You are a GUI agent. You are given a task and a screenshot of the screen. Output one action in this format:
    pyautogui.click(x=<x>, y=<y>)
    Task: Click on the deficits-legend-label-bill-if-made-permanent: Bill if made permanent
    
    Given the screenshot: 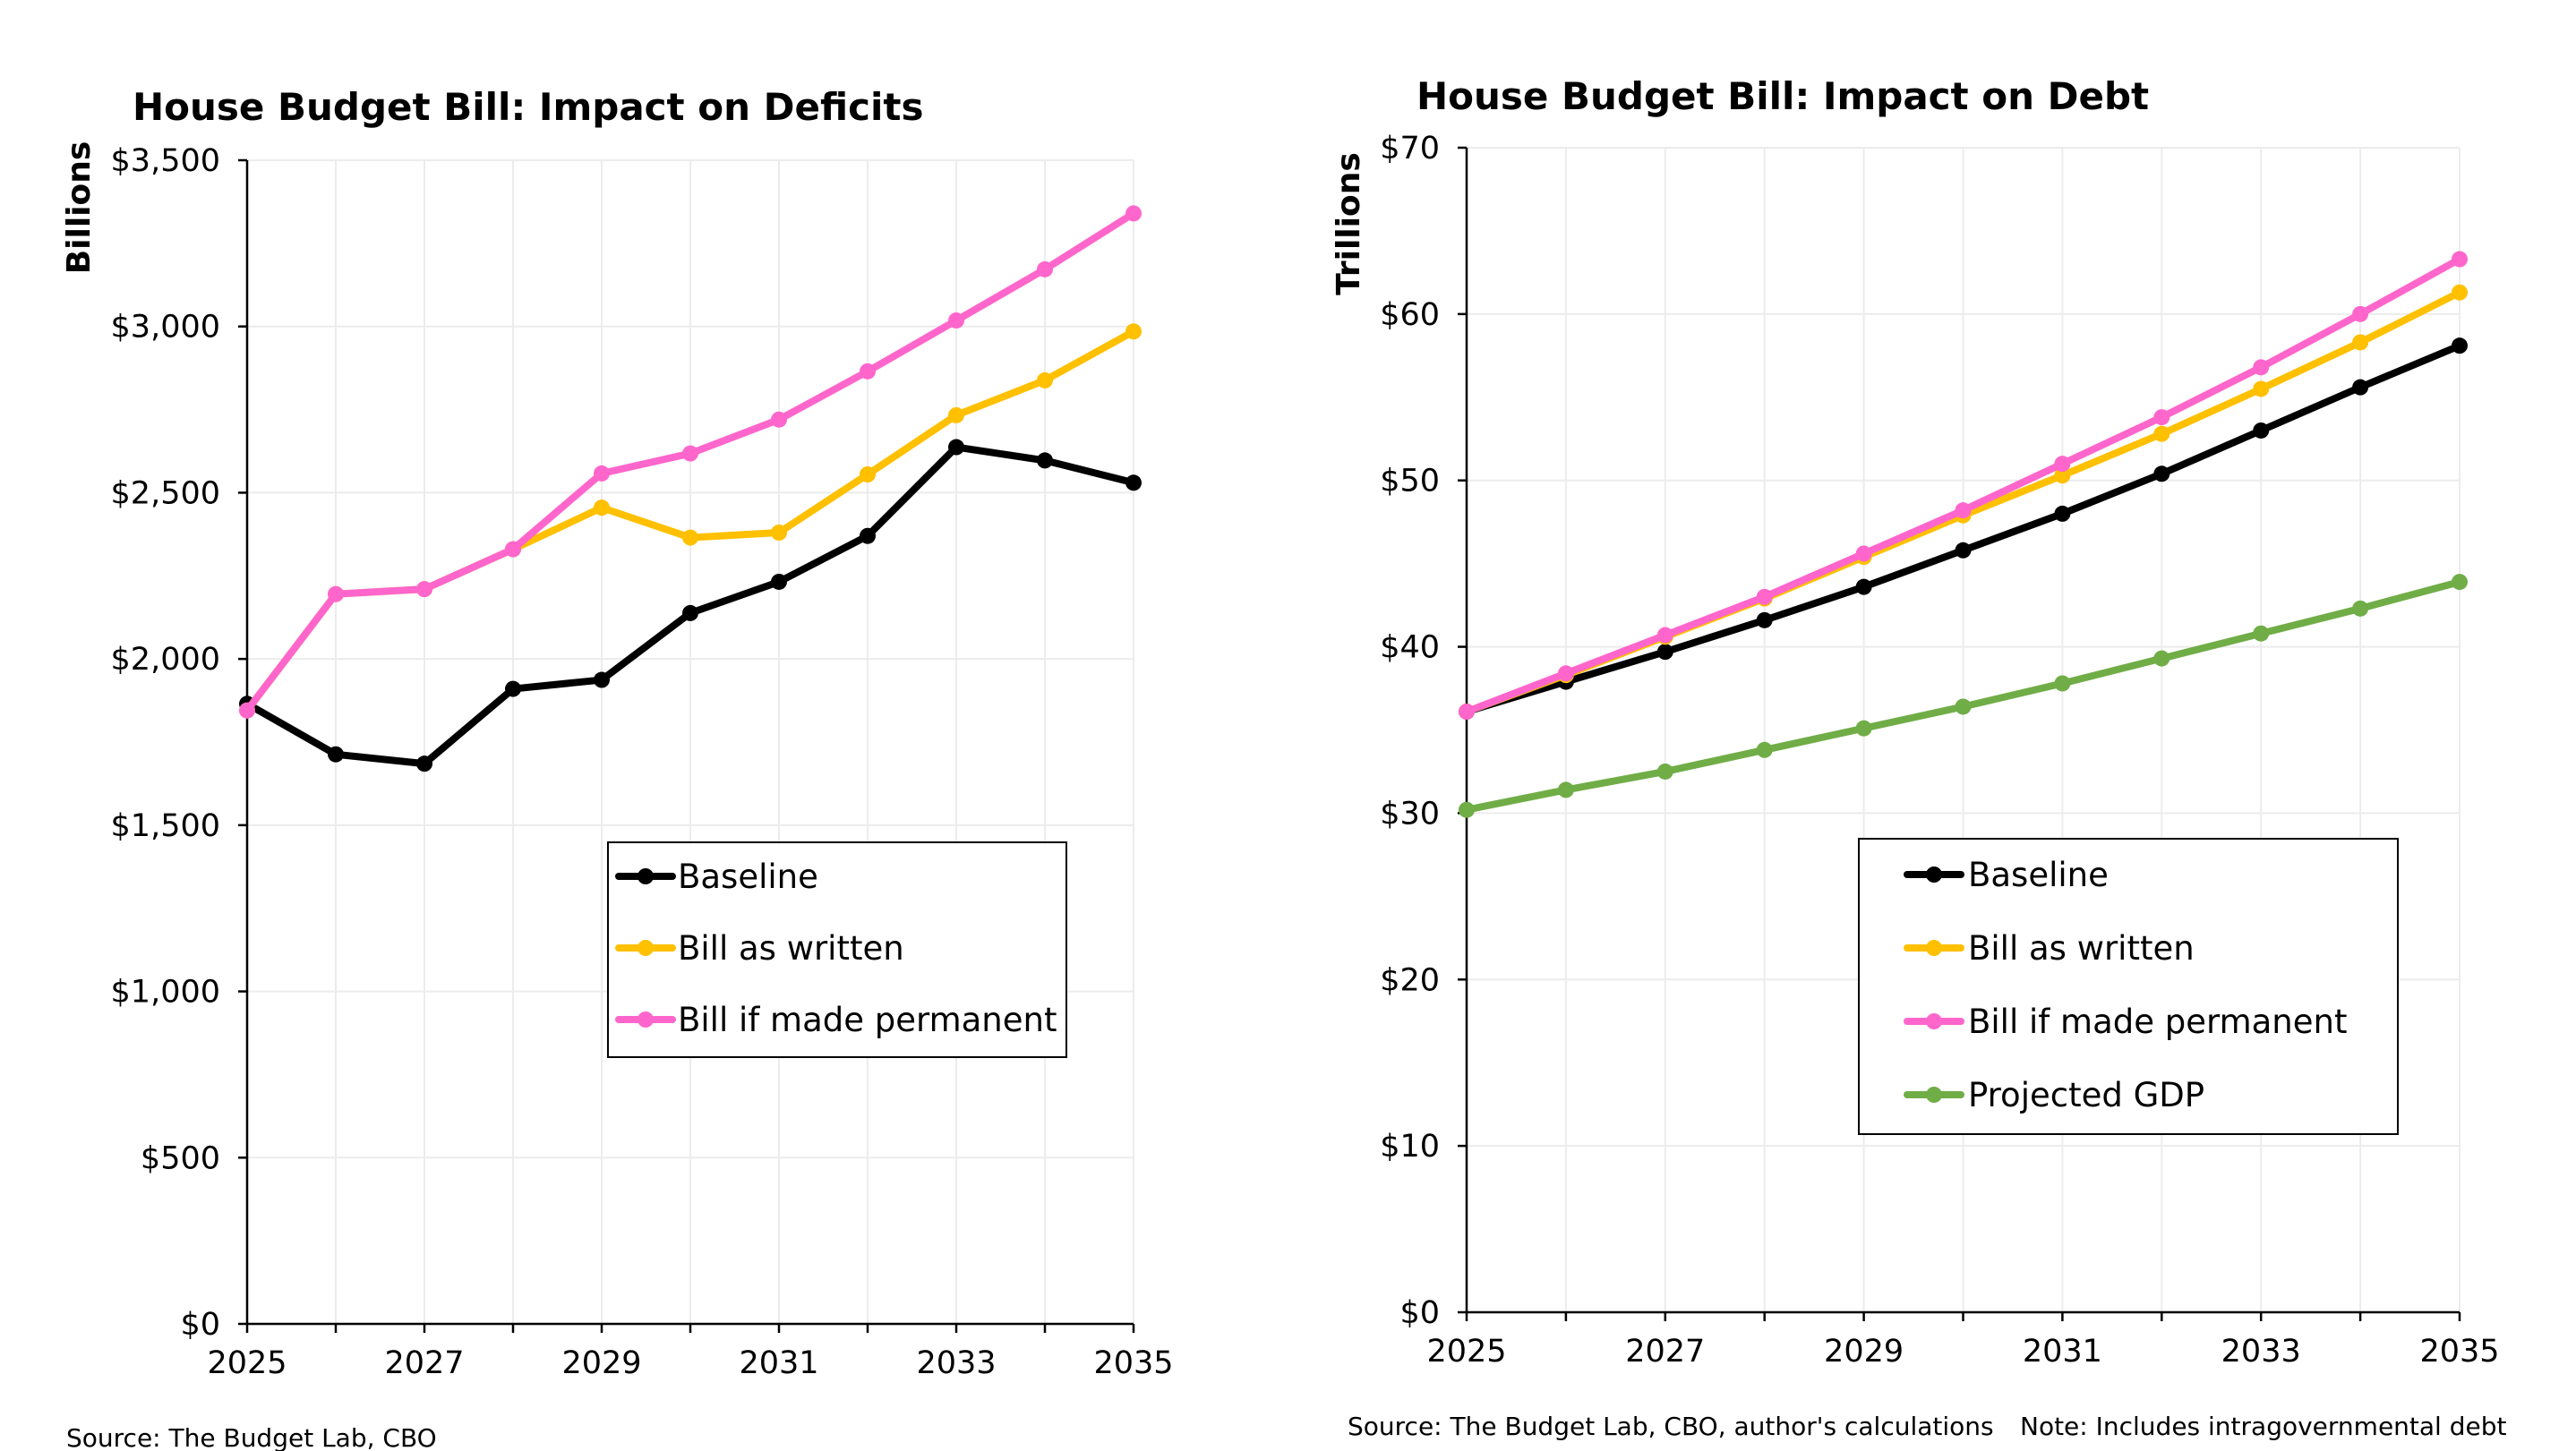 What is the action you would take?
    pyautogui.click(x=867, y=1020)
    